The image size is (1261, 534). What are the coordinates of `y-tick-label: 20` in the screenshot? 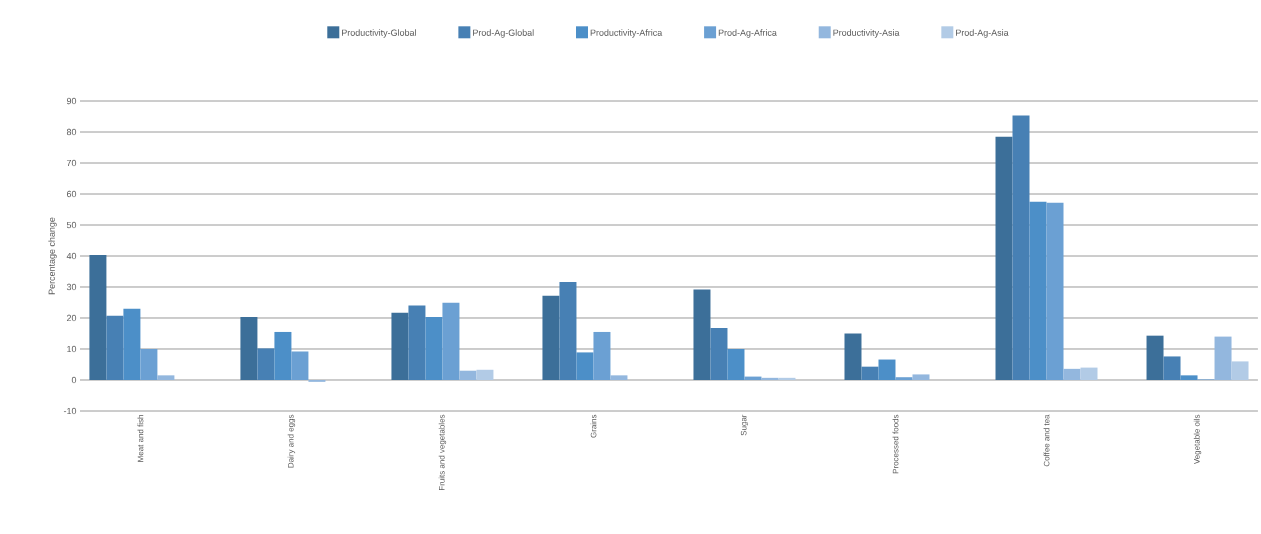 It's located at (71, 318).